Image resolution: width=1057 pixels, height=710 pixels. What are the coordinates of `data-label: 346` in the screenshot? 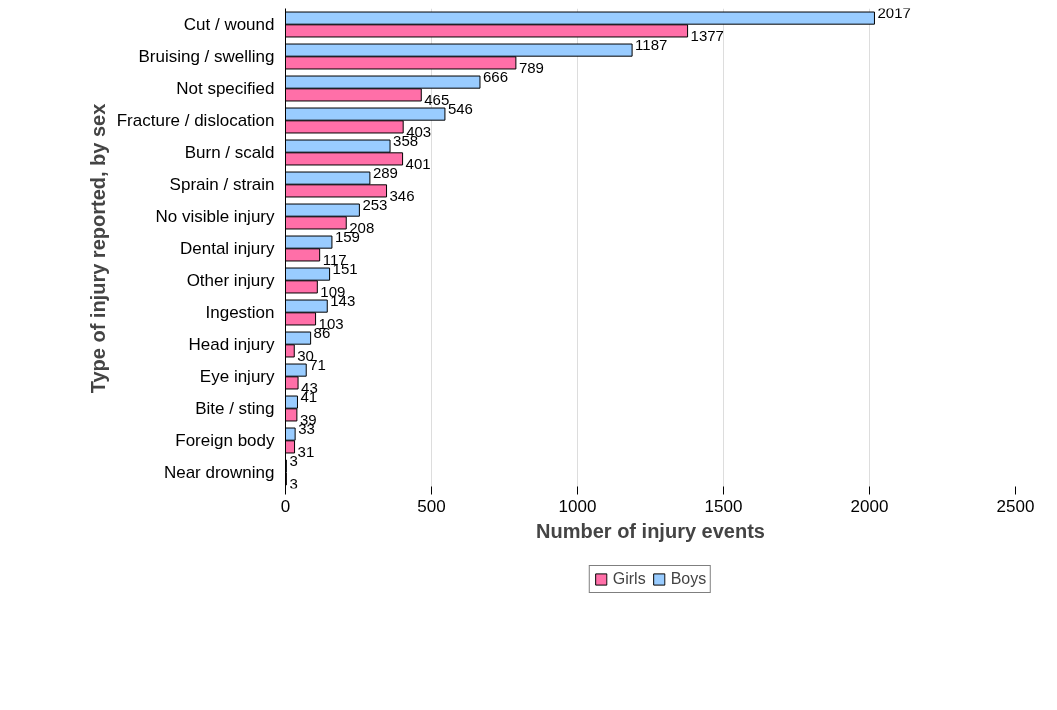 It's located at (402, 195).